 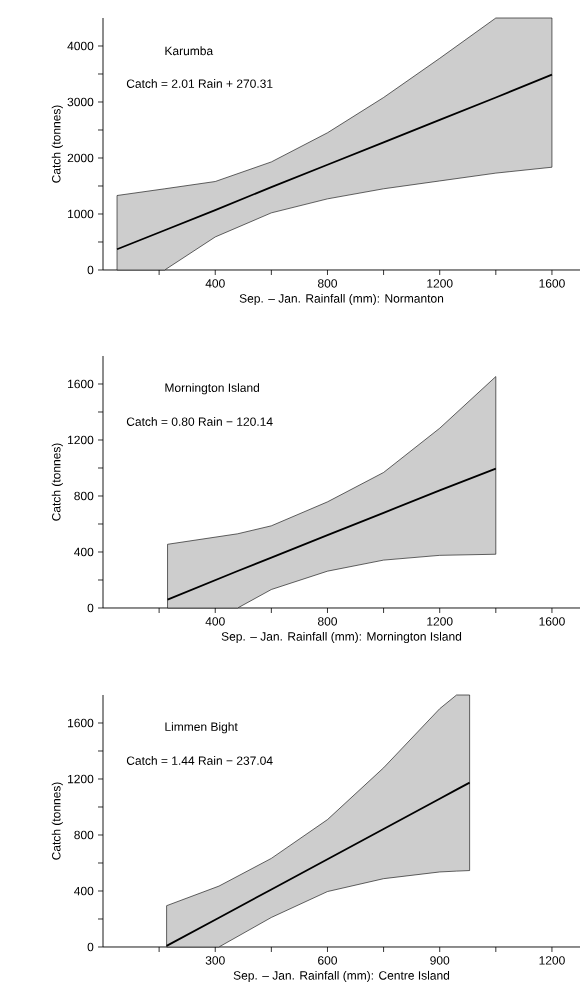 What do you see at coordinates (212, 389) in the screenshot?
I see `text: Mornington Island` at bounding box center [212, 389].